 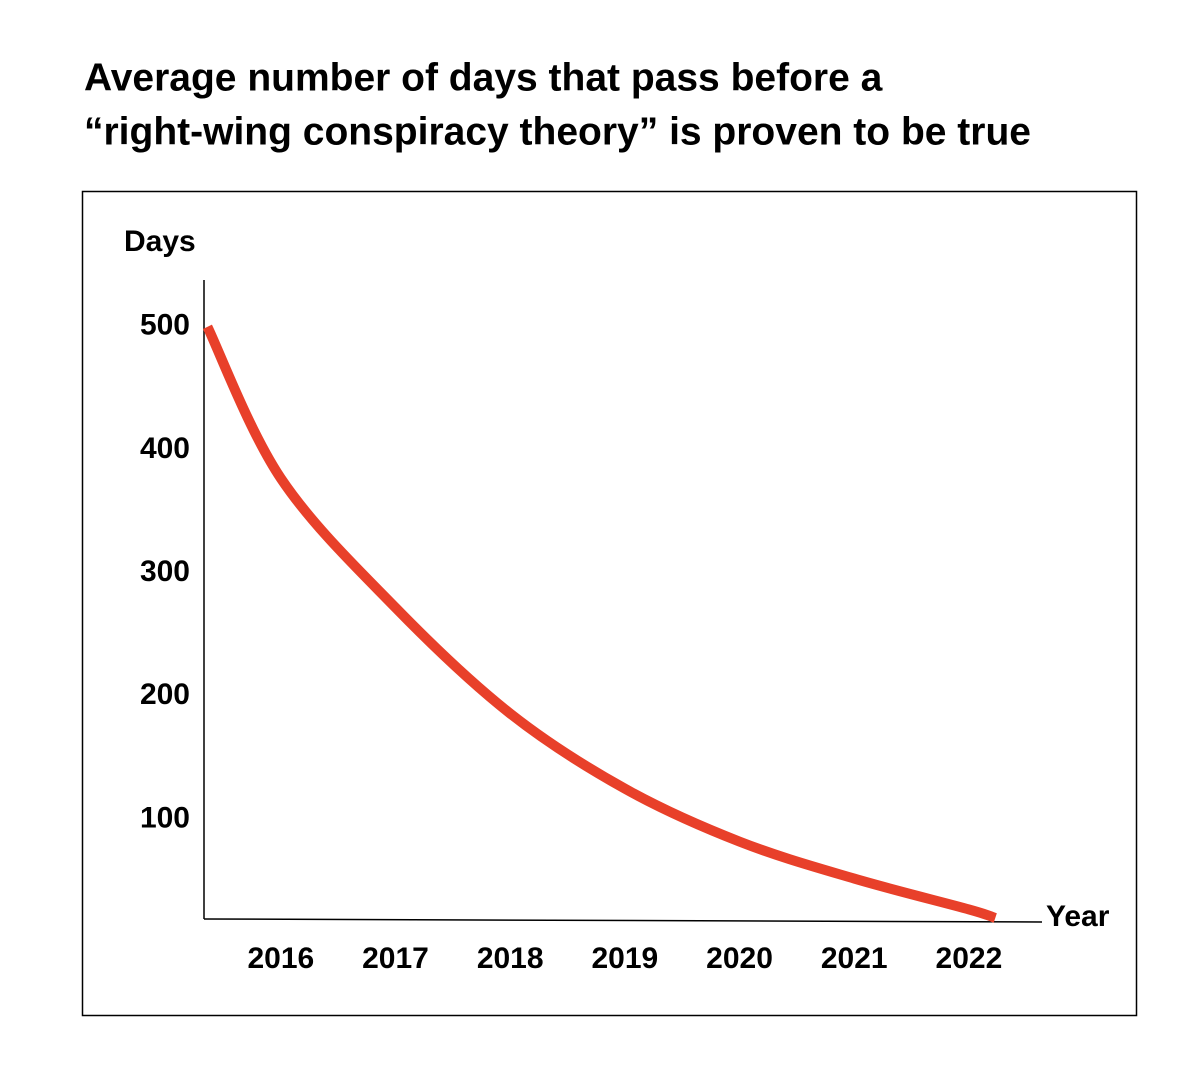 What do you see at coordinates (165, 325) in the screenshot?
I see `y-tick-label: 500` at bounding box center [165, 325].